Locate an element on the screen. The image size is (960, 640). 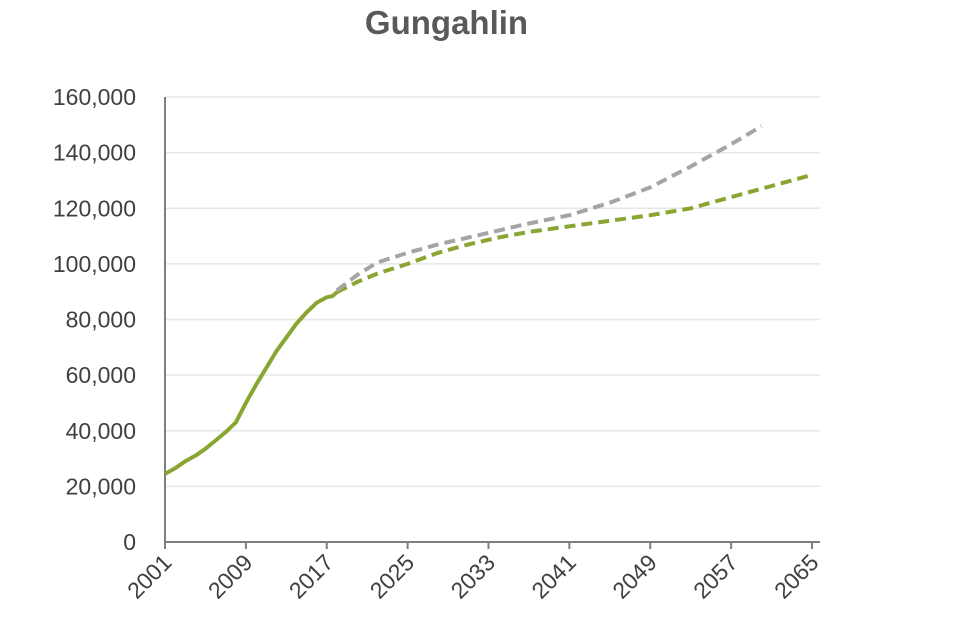
x-tick-label: 2049 is located at coordinates (634, 576).